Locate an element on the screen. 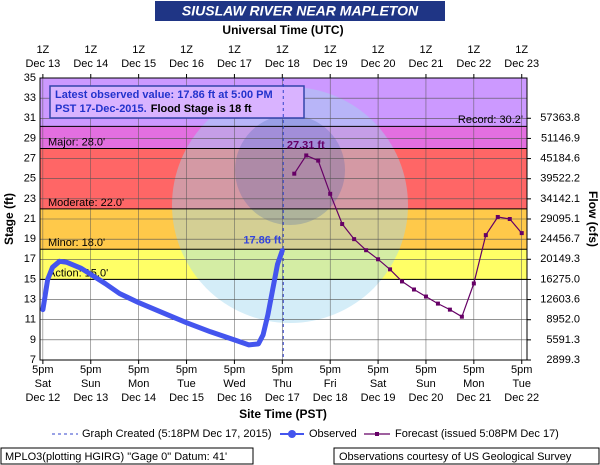 This screenshot has width=600, height=465. x-tick-label: Dec 21 is located at coordinates (473, 398).